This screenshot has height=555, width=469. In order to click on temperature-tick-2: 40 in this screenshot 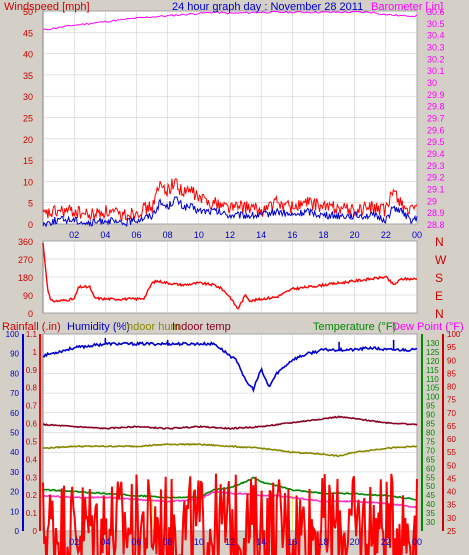, I will do `click(430, 504)`.